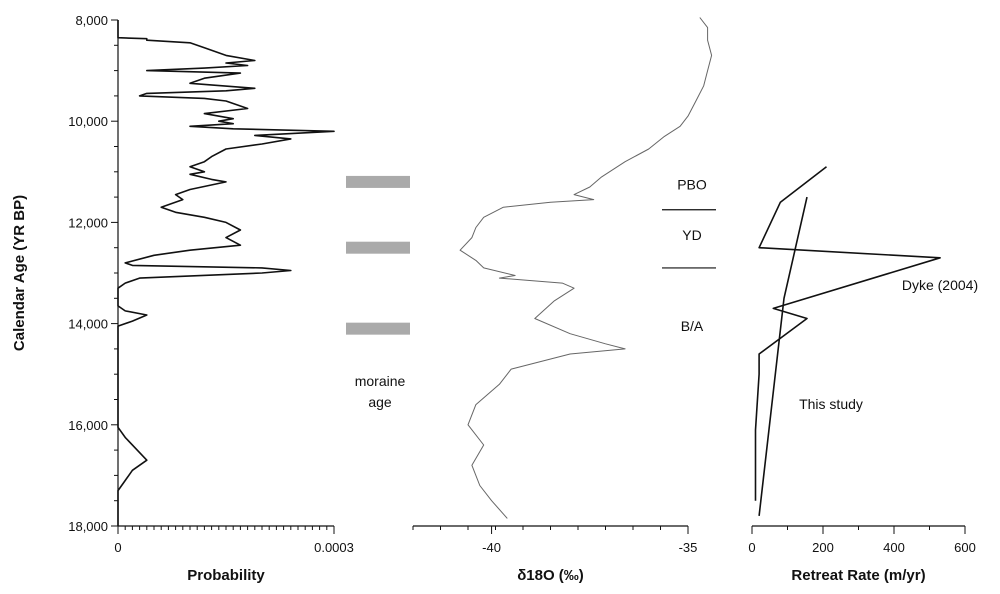 This screenshot has width=1000, height=594. I want to click on y-tick-label: 12,000, so click(88, 222).